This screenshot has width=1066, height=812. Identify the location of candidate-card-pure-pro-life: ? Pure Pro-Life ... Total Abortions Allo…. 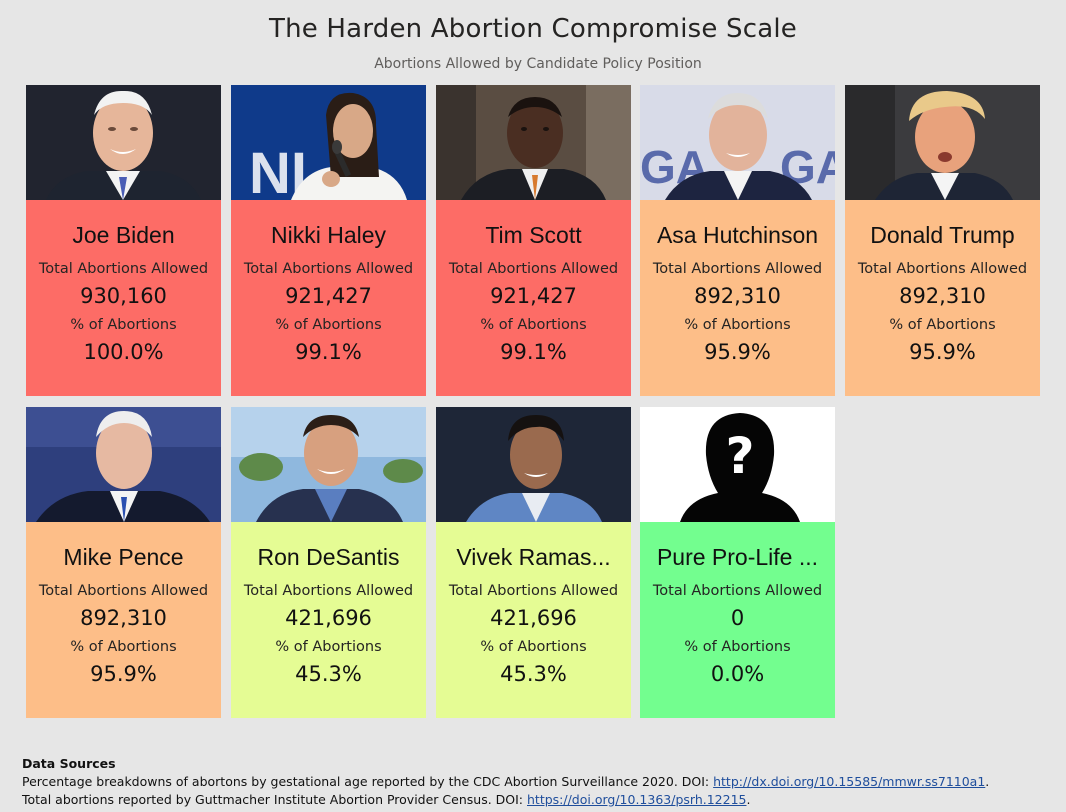
(737, 562).